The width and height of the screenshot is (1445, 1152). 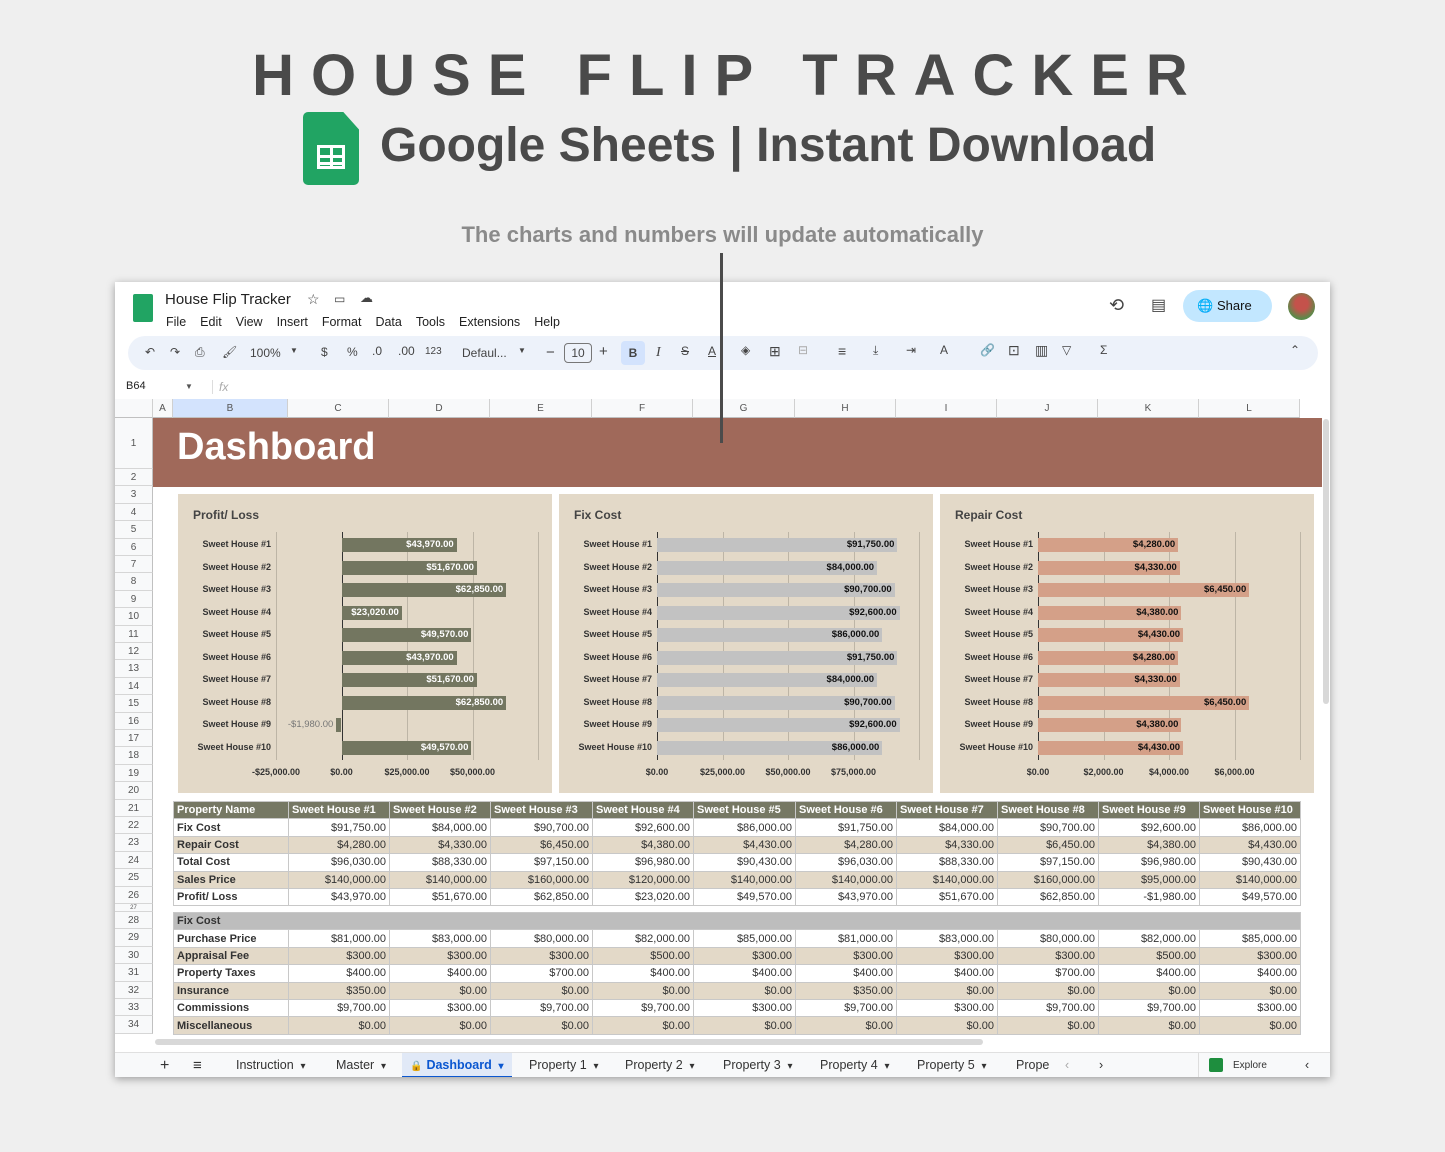 What do you see at coordinates (1250, 845) in the screenshot?
I see `table-cell: $4,430.00` at bounding box center [1250, 845].